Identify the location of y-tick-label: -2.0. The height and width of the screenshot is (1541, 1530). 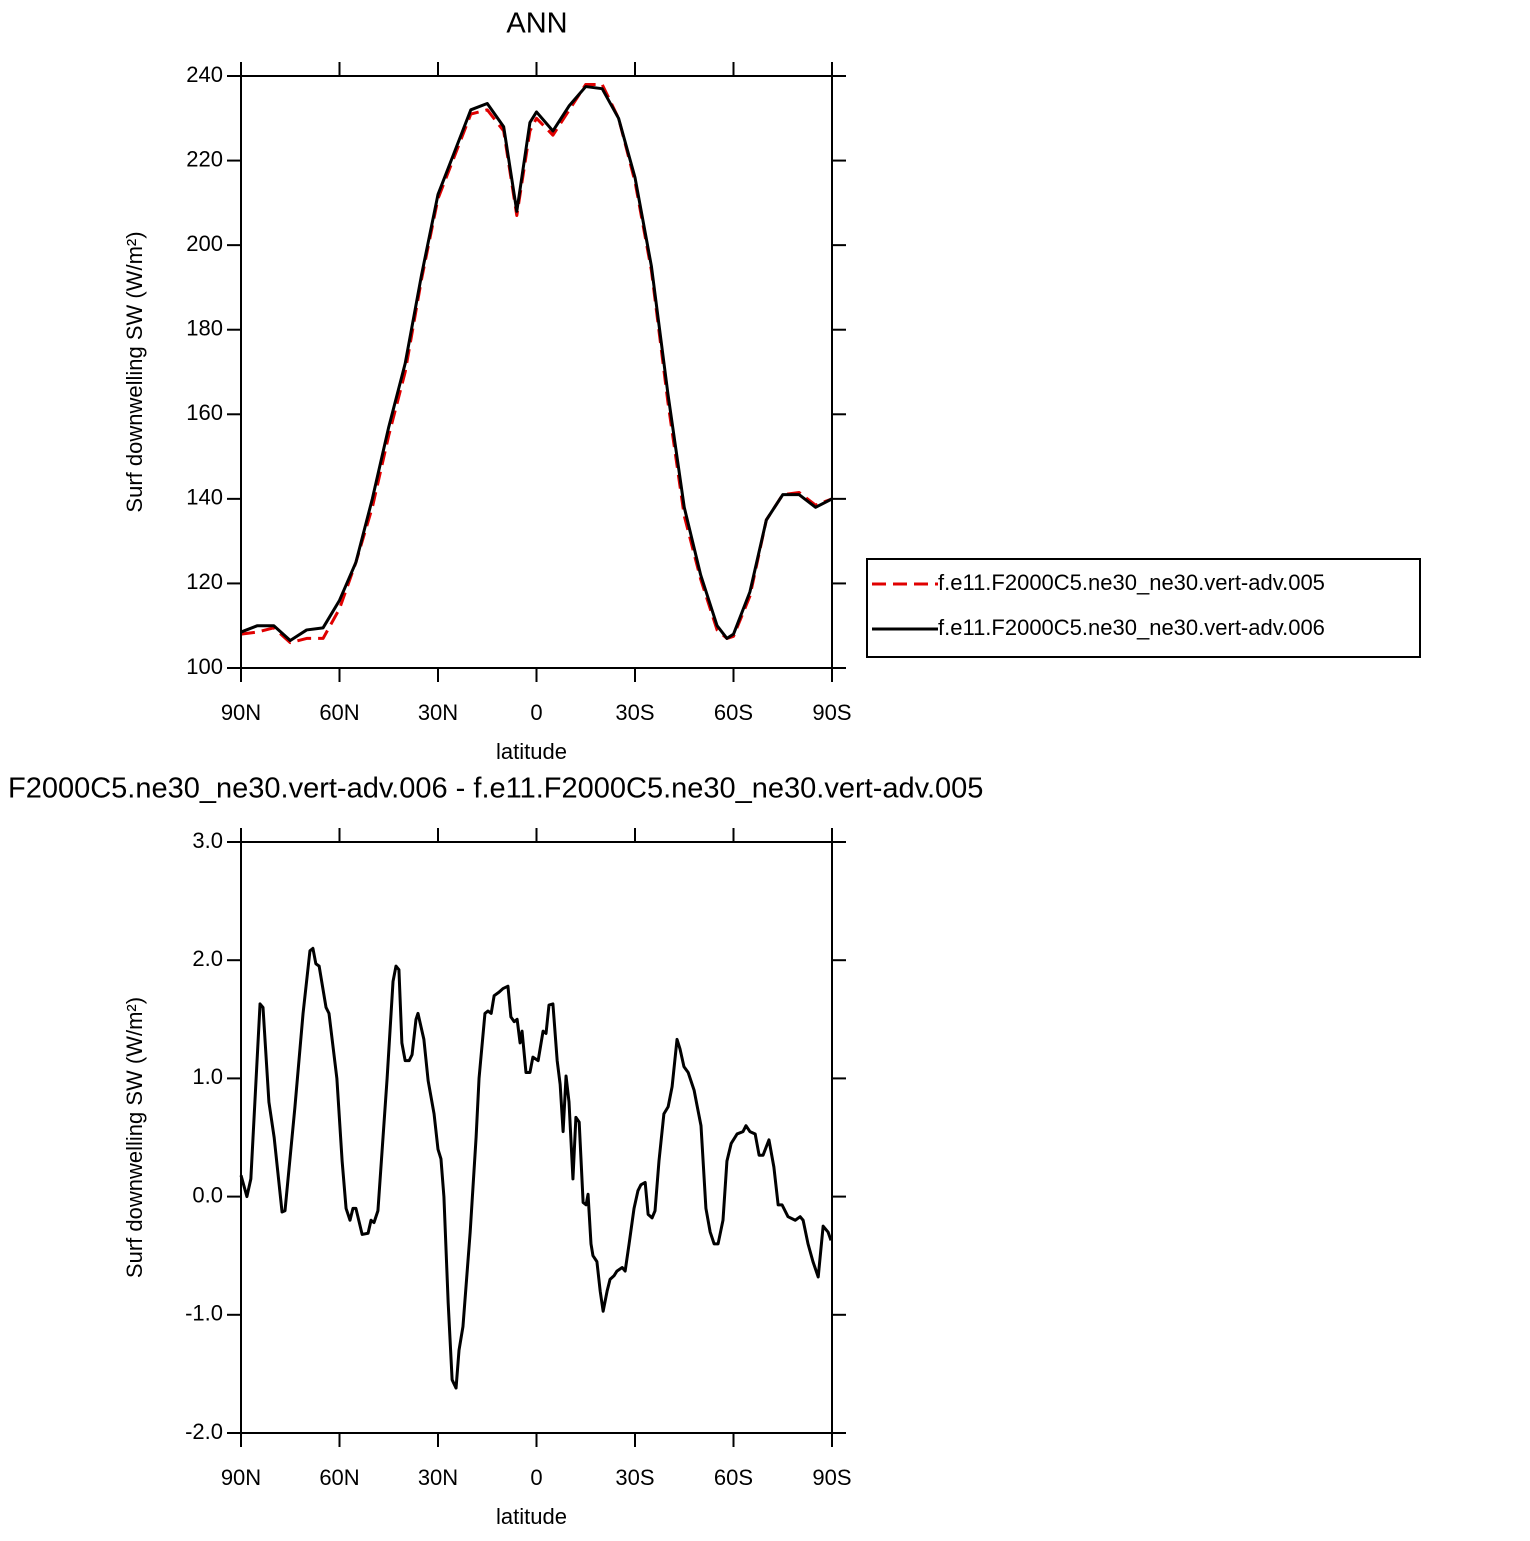
(204, 1431).